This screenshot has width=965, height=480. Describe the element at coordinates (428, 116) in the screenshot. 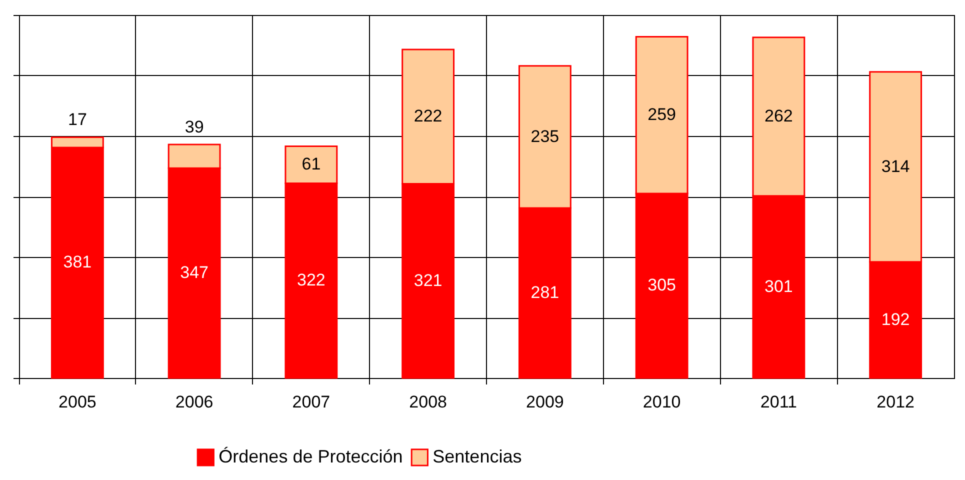

I see `data-label: 222` at that location.